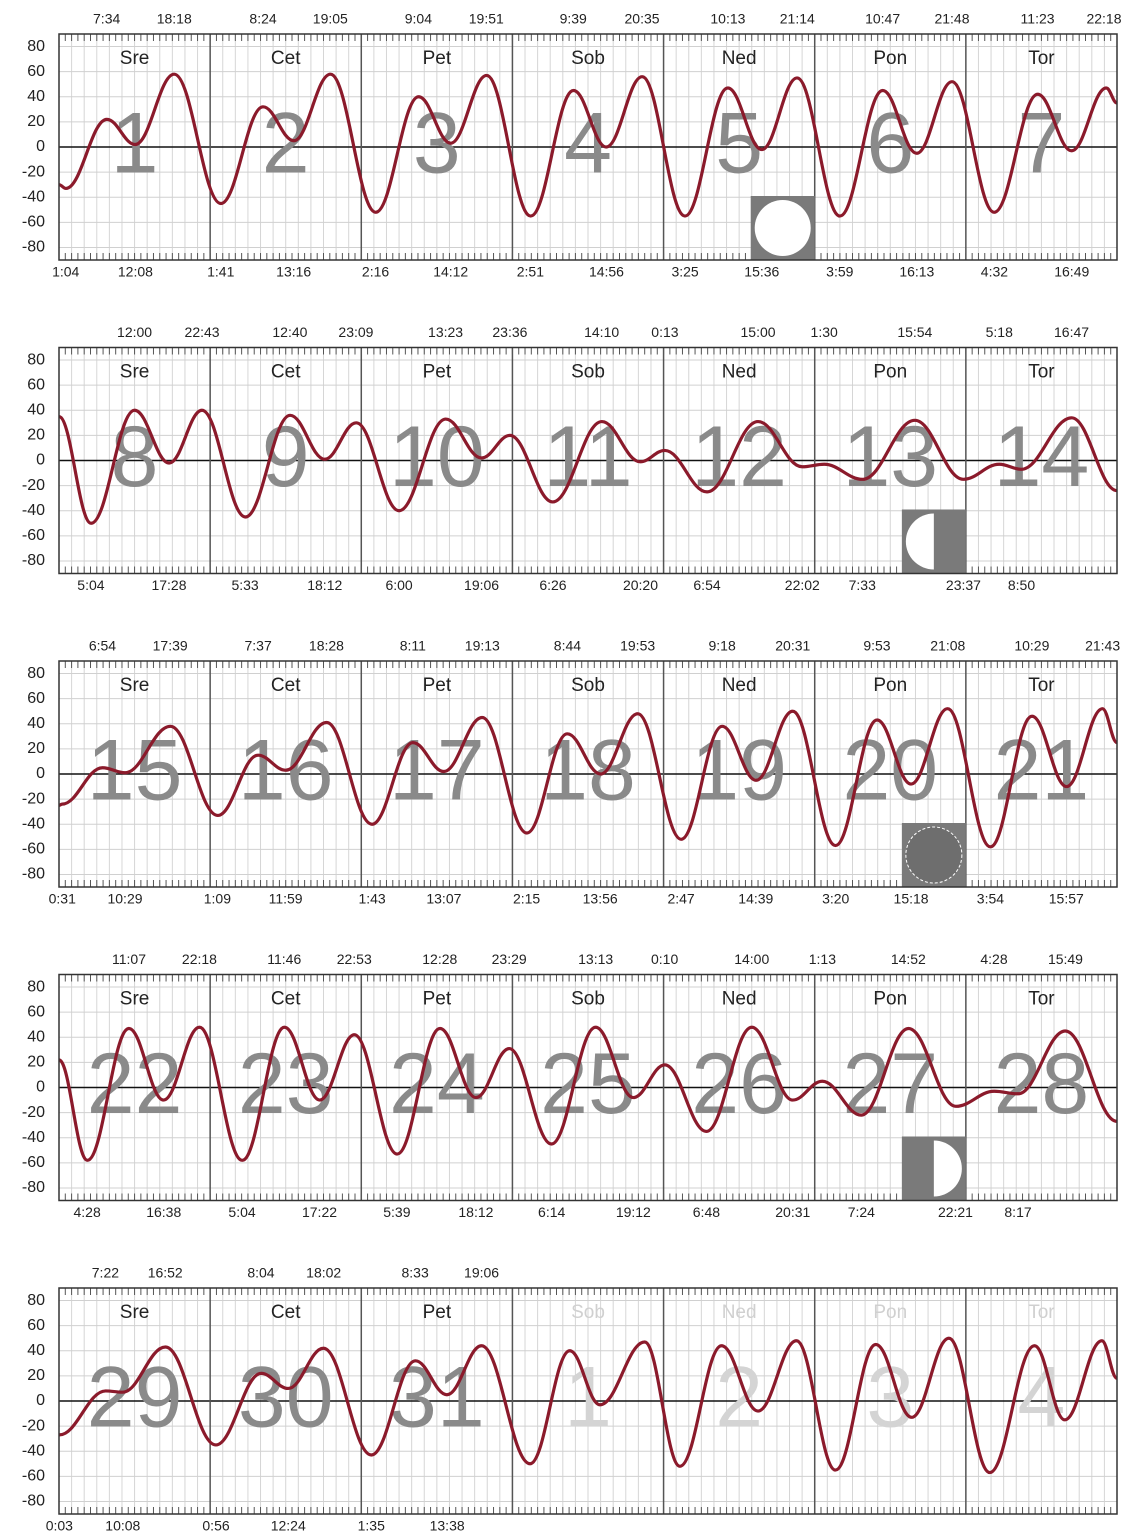 The width and height of the screenshot is (1127, 1537). What do you see at coordinates (36, 1011) in the screenshot?
I see `y-tick-label: 60` at bounding box center [36, 1011].